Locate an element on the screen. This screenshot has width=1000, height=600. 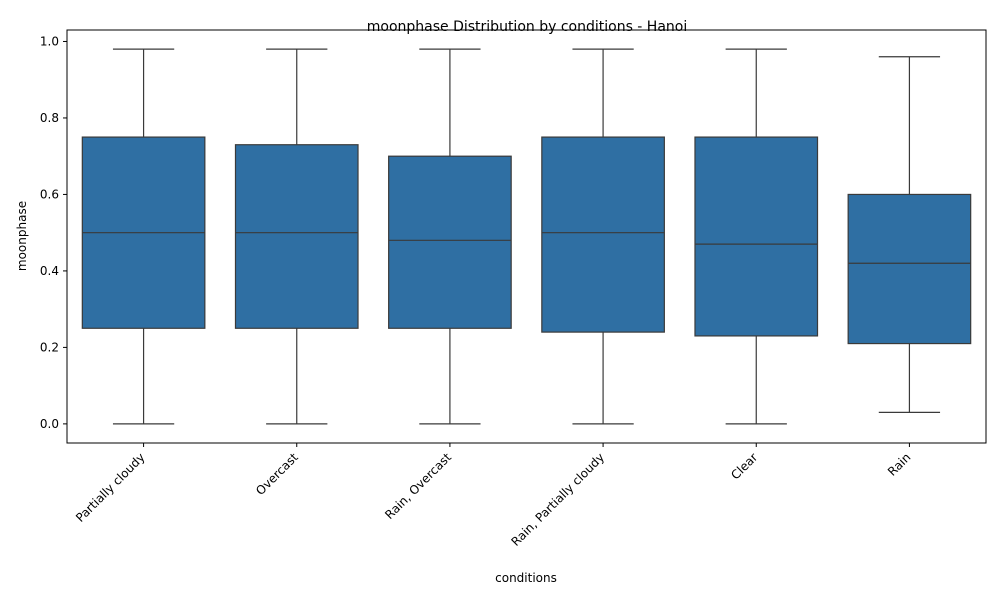
y-tick-label: 0.0 is located at coordinates (49, 424).